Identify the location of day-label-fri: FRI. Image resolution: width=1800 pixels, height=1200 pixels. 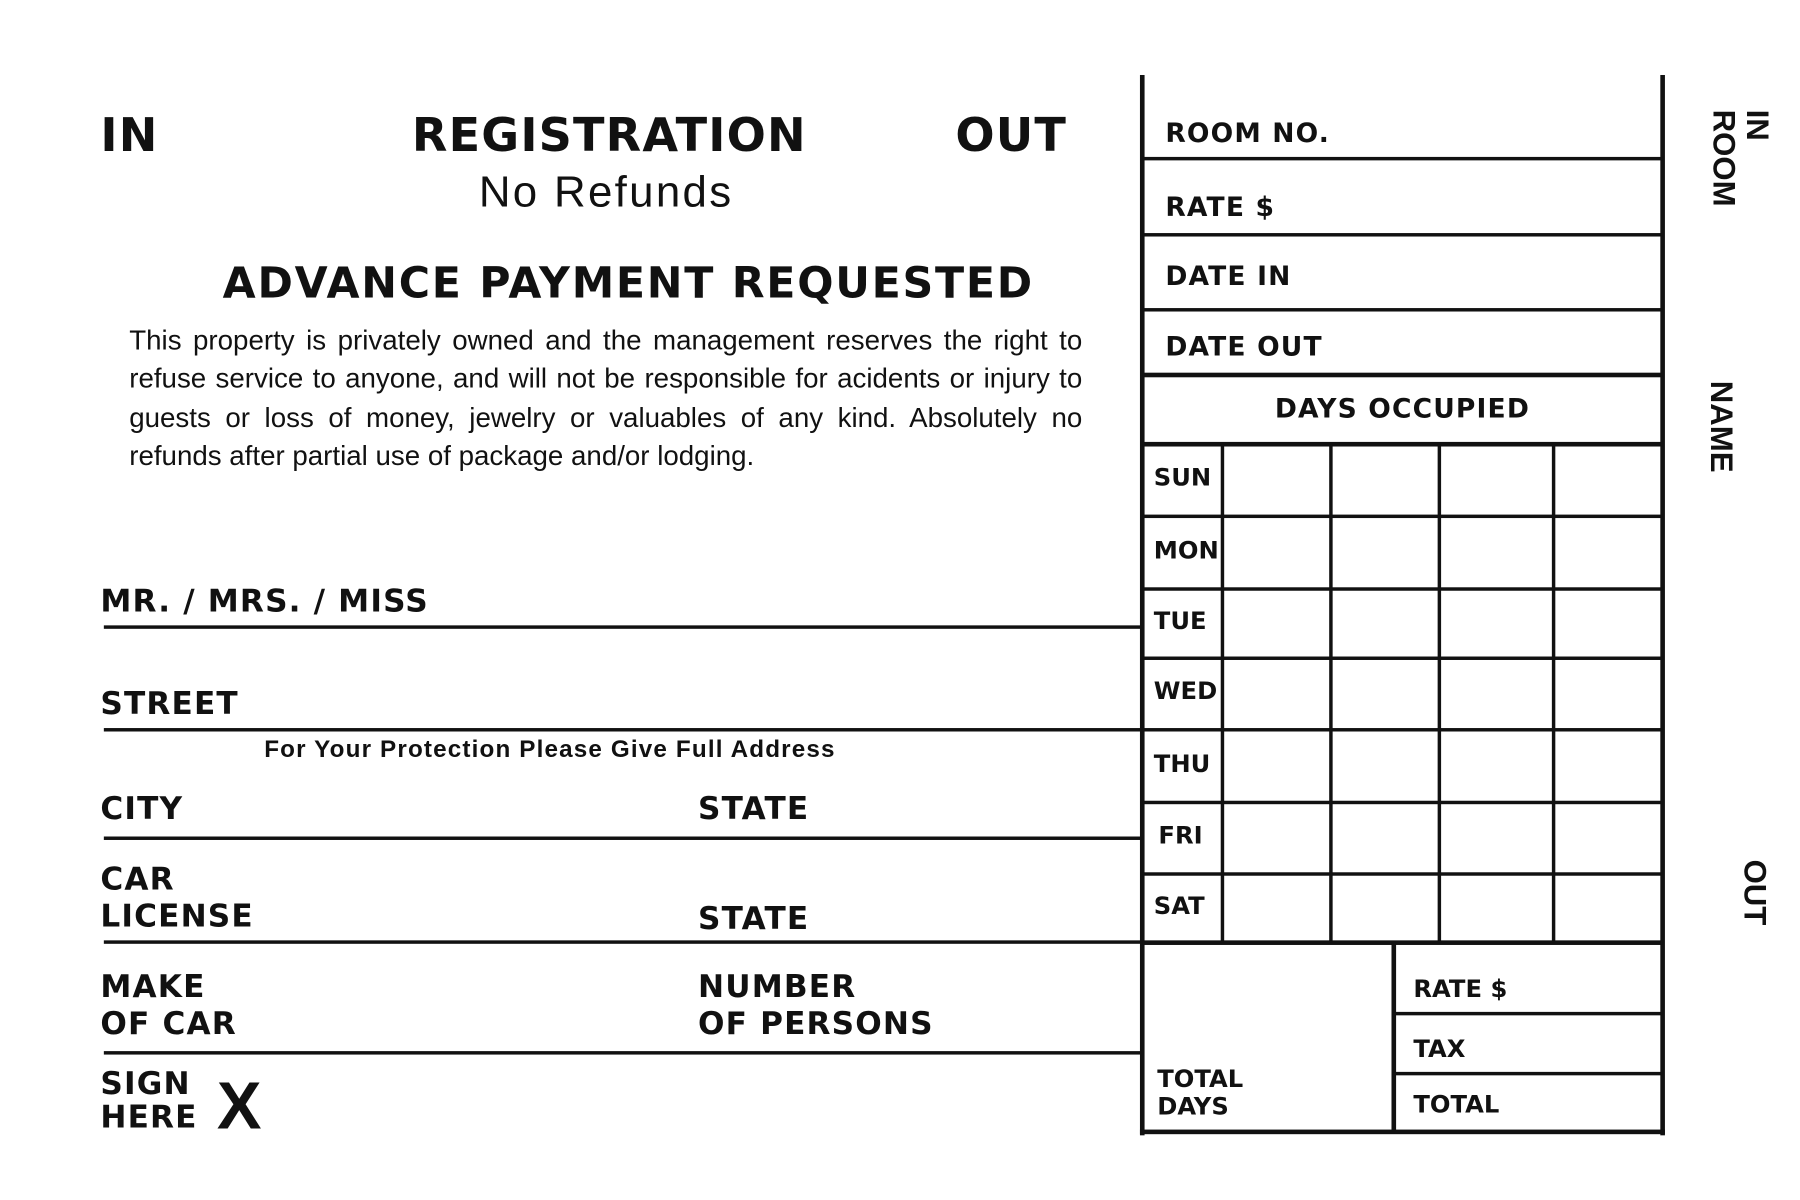
(1180, 835).